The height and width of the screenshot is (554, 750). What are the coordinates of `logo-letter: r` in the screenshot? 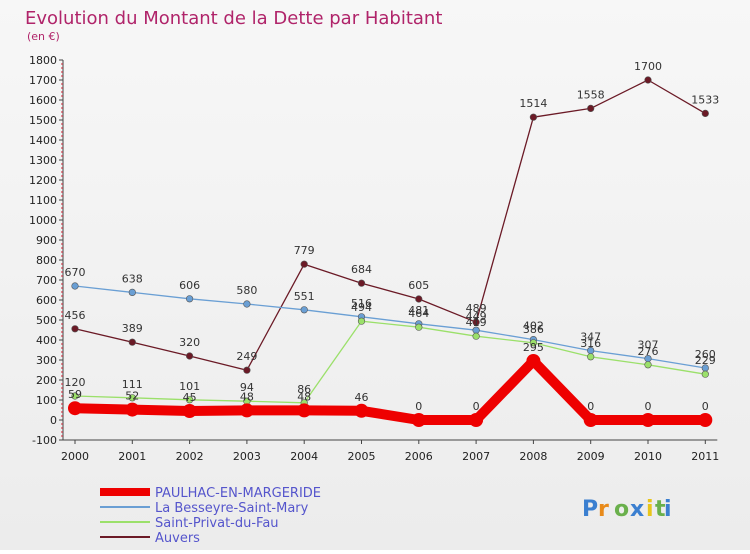 It's located at (603, 509).